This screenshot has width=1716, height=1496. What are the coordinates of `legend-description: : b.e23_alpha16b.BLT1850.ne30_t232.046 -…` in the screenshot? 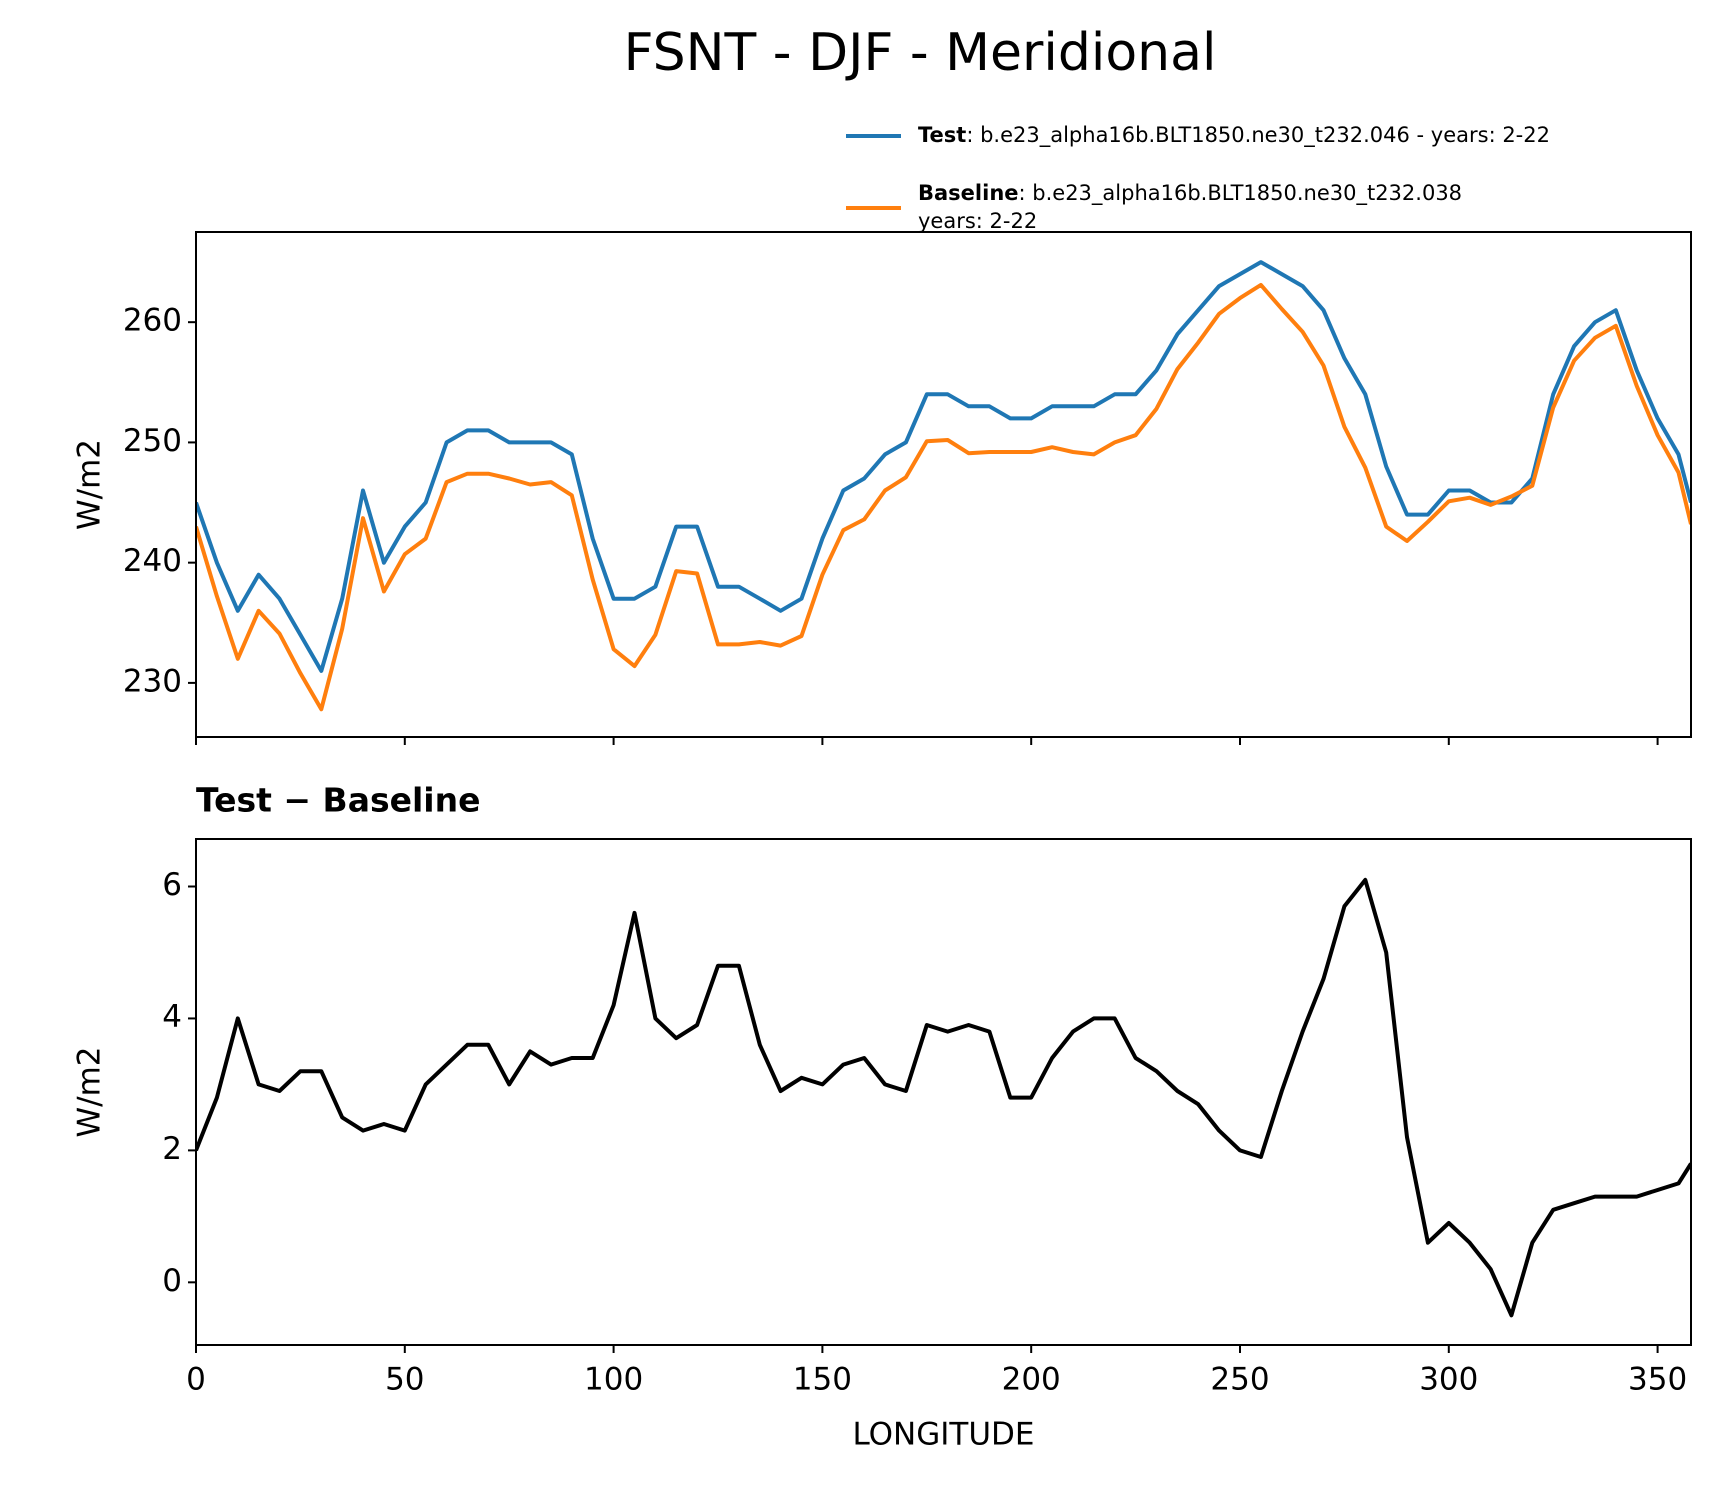 It's located at (1258, 135).